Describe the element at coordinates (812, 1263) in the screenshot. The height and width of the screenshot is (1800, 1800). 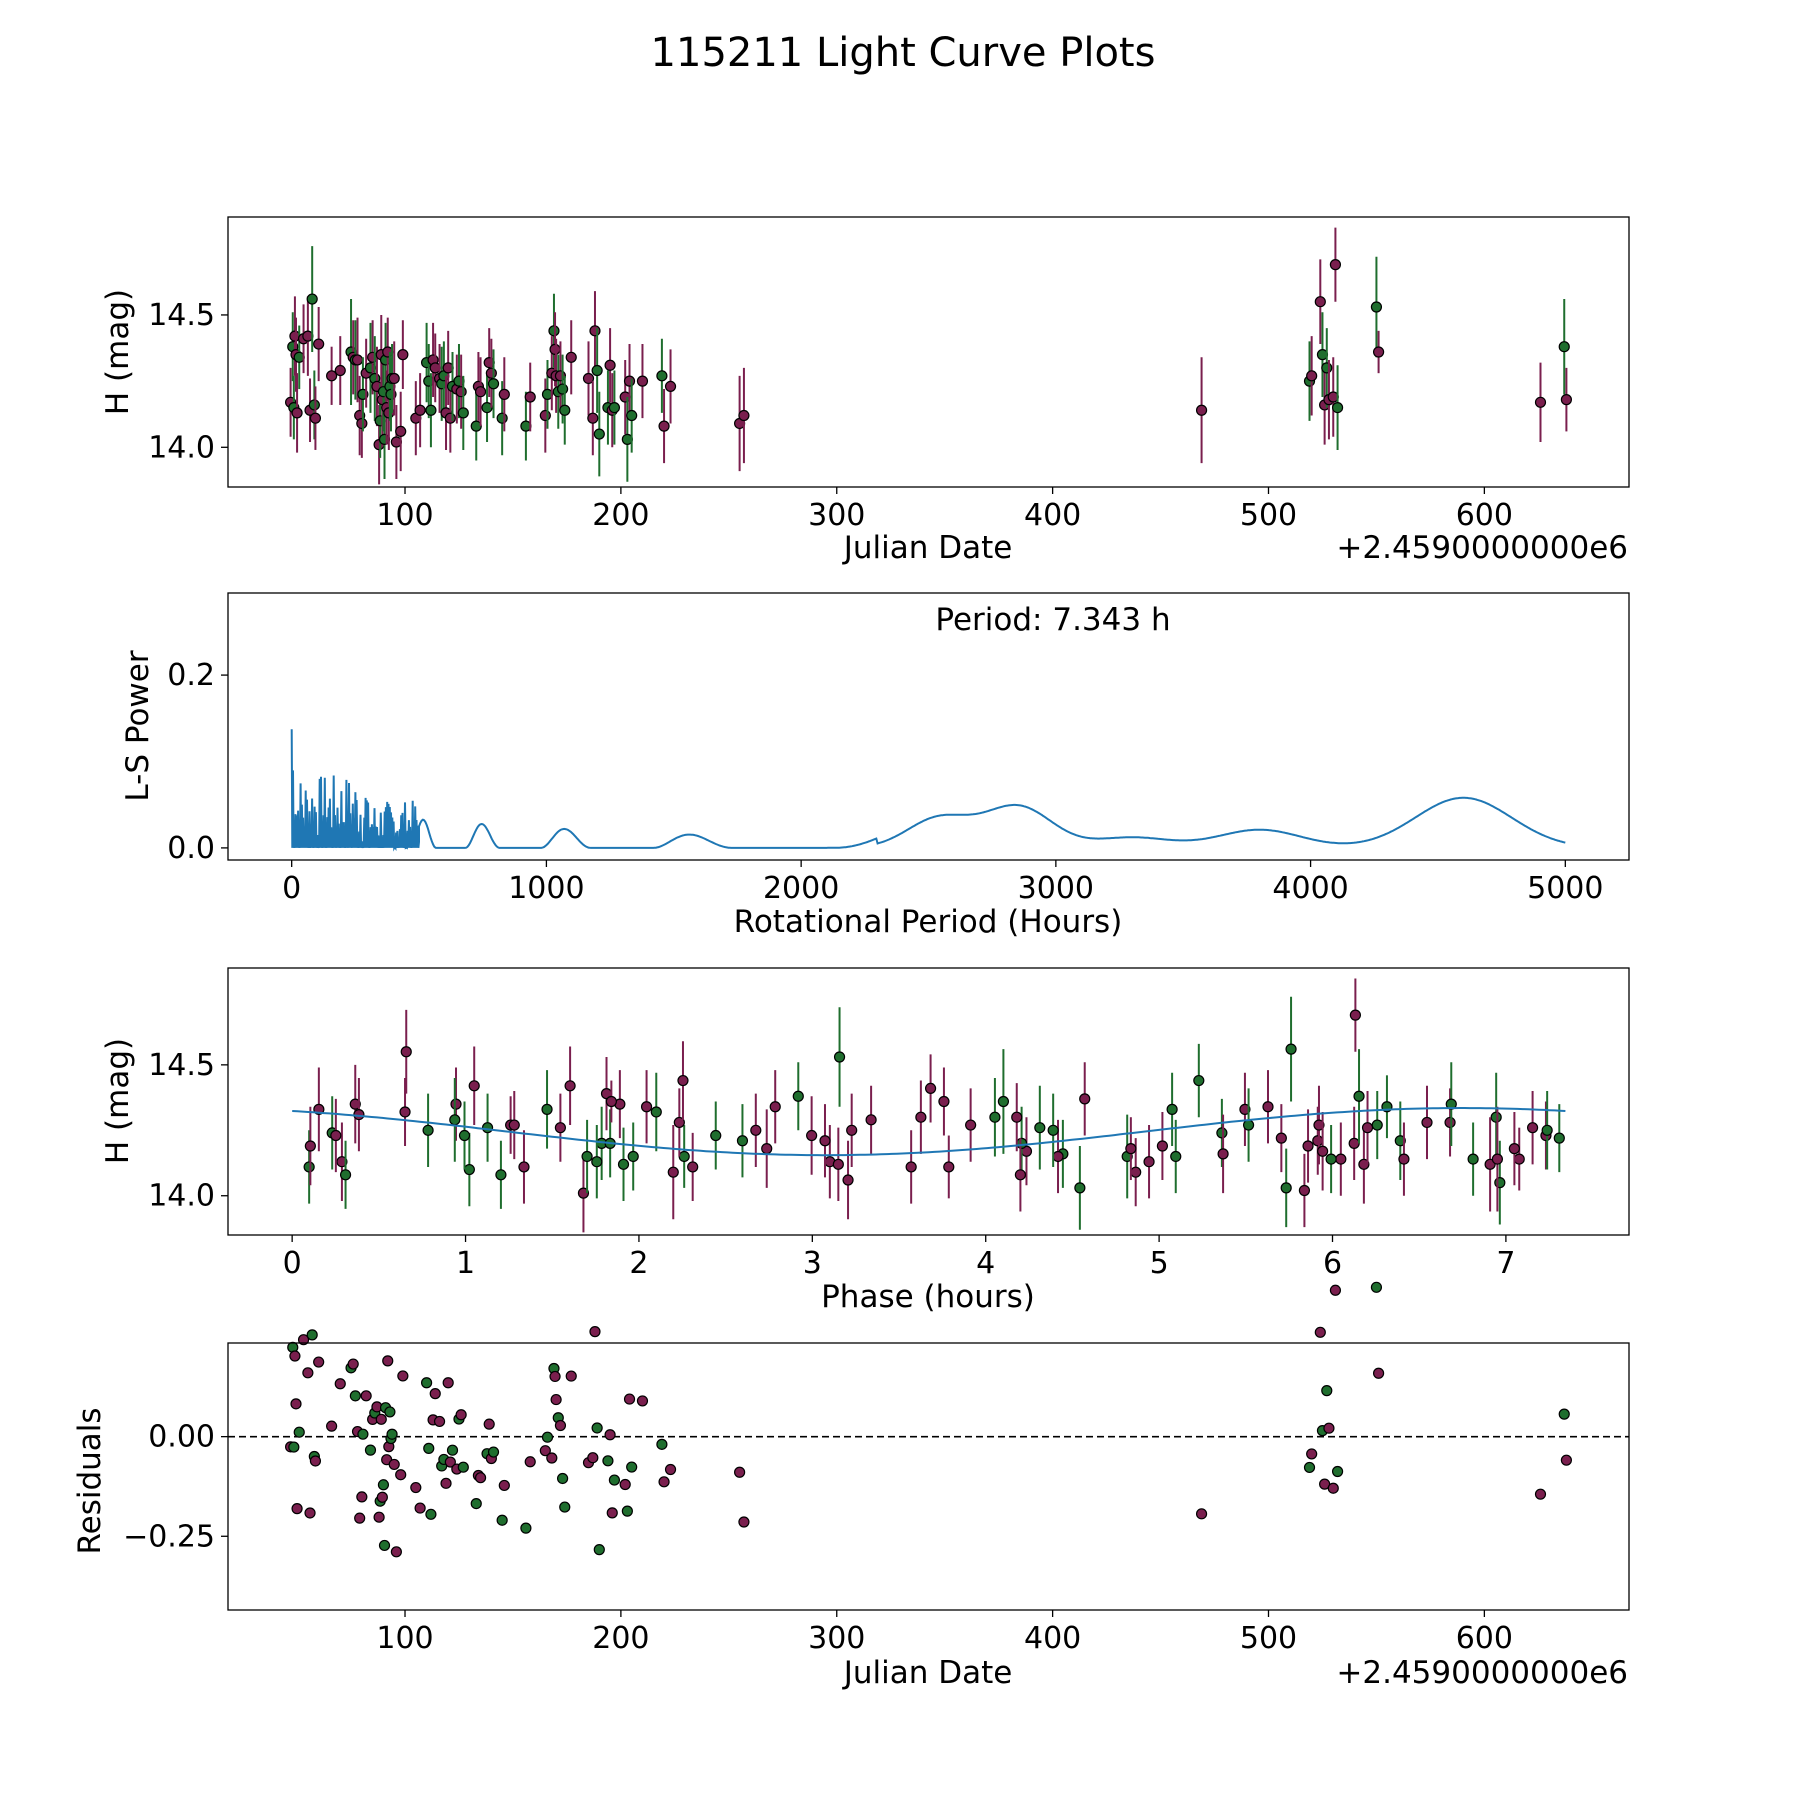
I see `phased-xtick-label: 3` at that location.